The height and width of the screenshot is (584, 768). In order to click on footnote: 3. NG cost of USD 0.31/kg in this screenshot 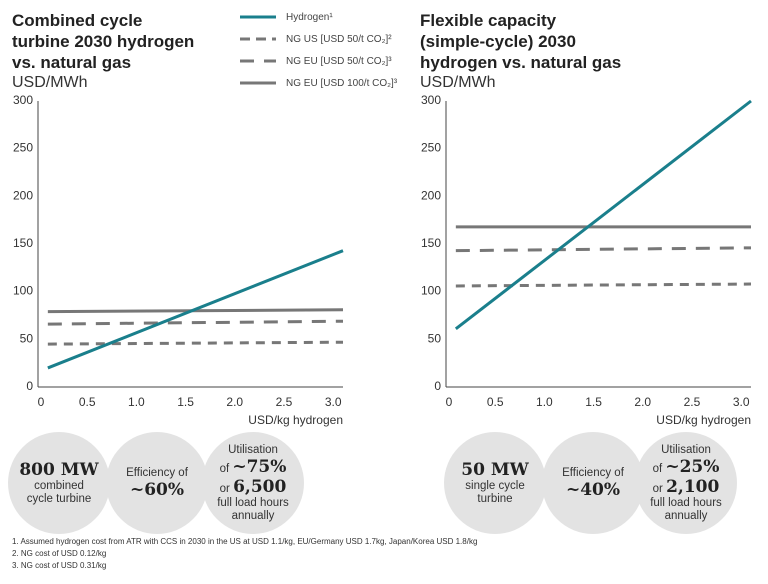, I will do `click(59, 565)`.